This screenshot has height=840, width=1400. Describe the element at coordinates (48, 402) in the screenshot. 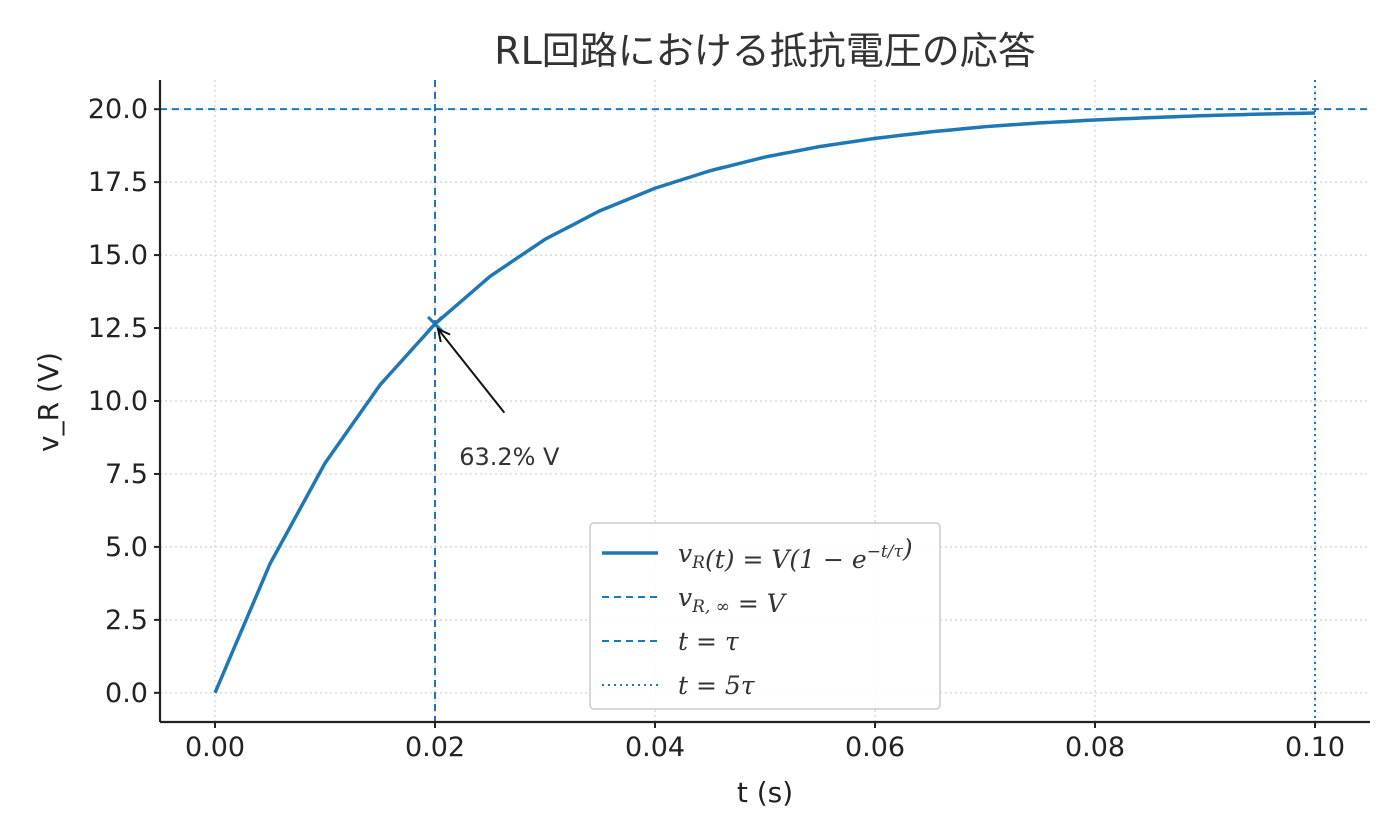

I see `y-axis-label: v_R (V)` at that location.